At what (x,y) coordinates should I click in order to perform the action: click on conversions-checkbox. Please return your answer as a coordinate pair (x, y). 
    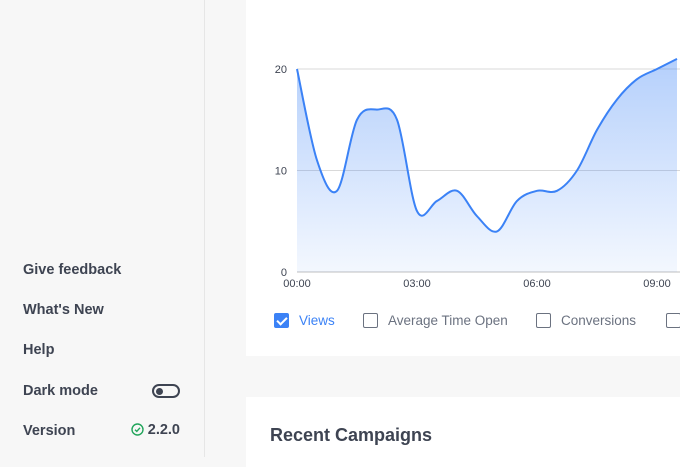
    Looking at the image, I should click on (543, 320).